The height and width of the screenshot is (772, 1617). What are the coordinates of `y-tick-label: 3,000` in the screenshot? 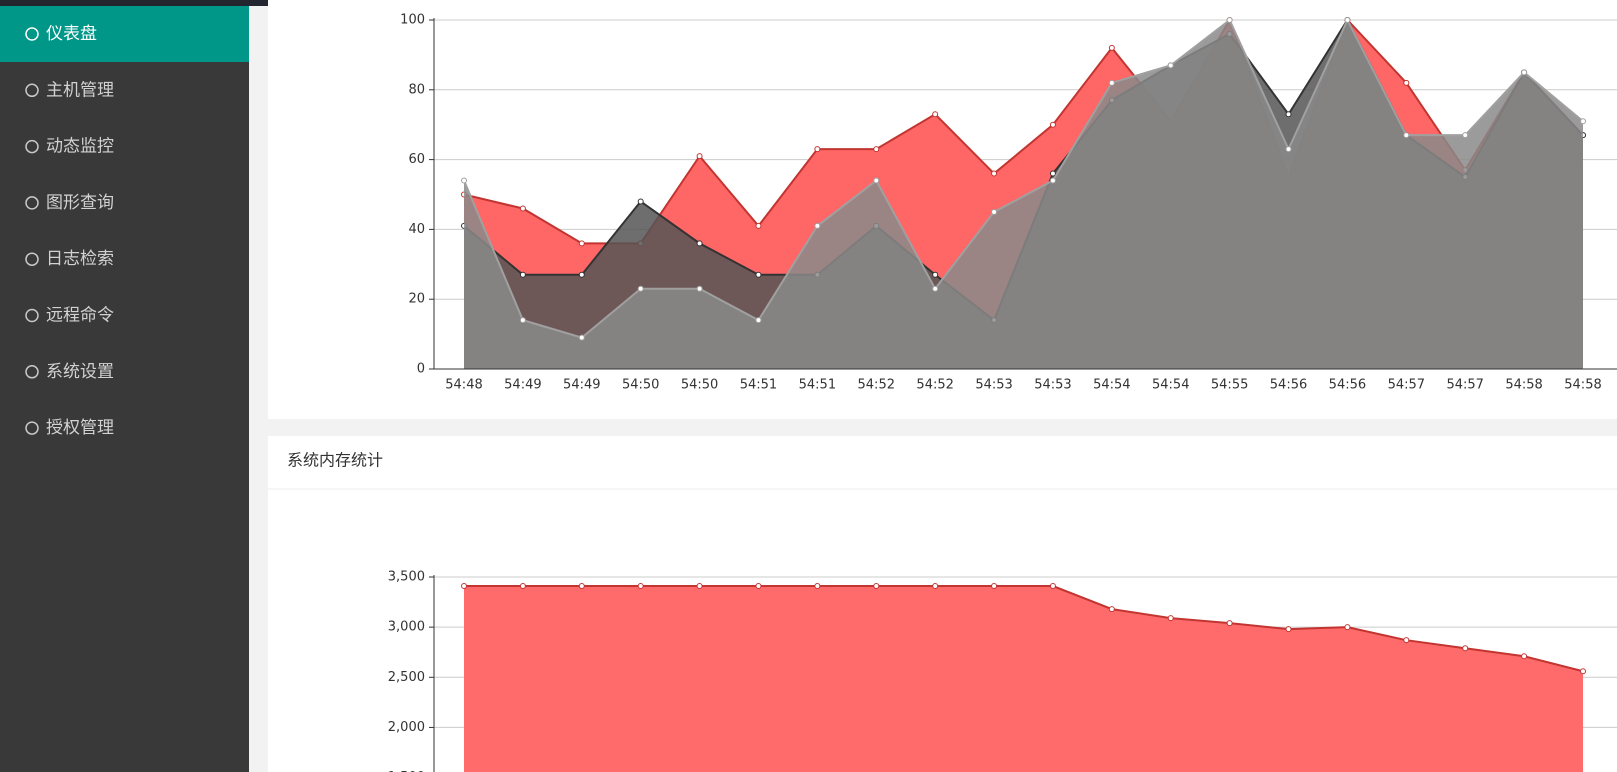 It's located at (406, 627).